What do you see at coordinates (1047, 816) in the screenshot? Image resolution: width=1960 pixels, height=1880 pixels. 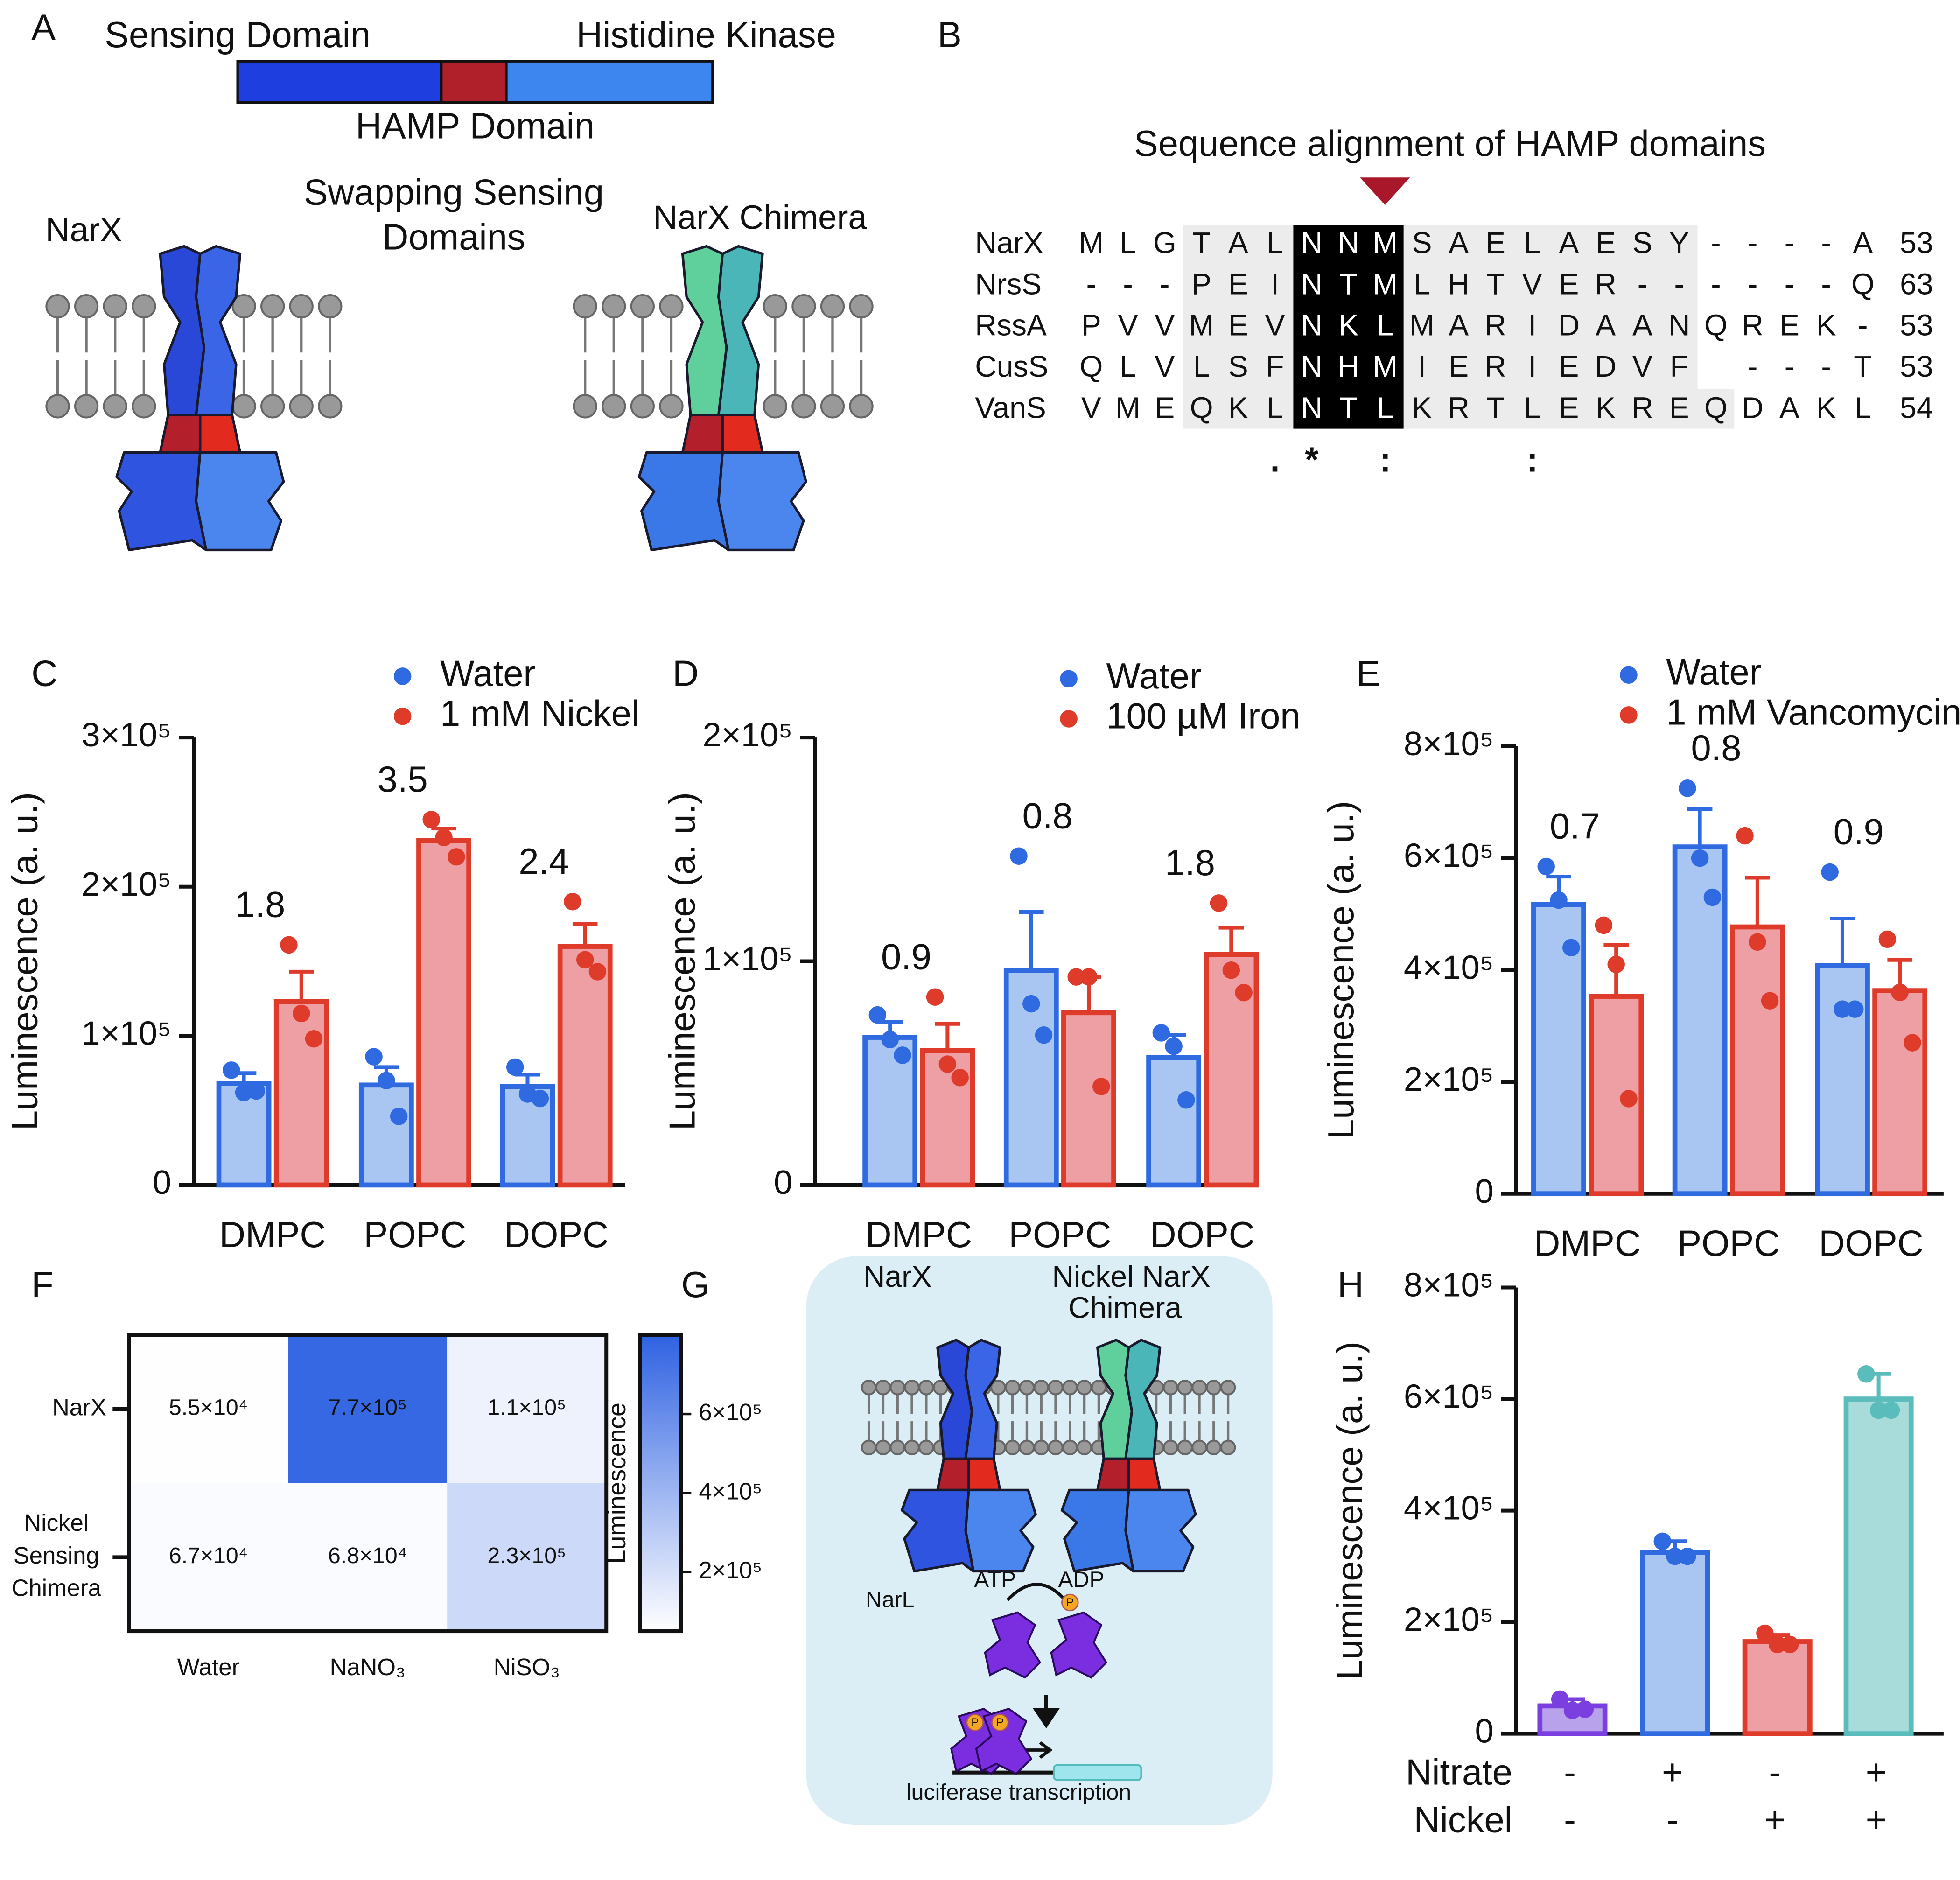 I see `fold-change-label: 0.8` at bounding box center [1047, 816].